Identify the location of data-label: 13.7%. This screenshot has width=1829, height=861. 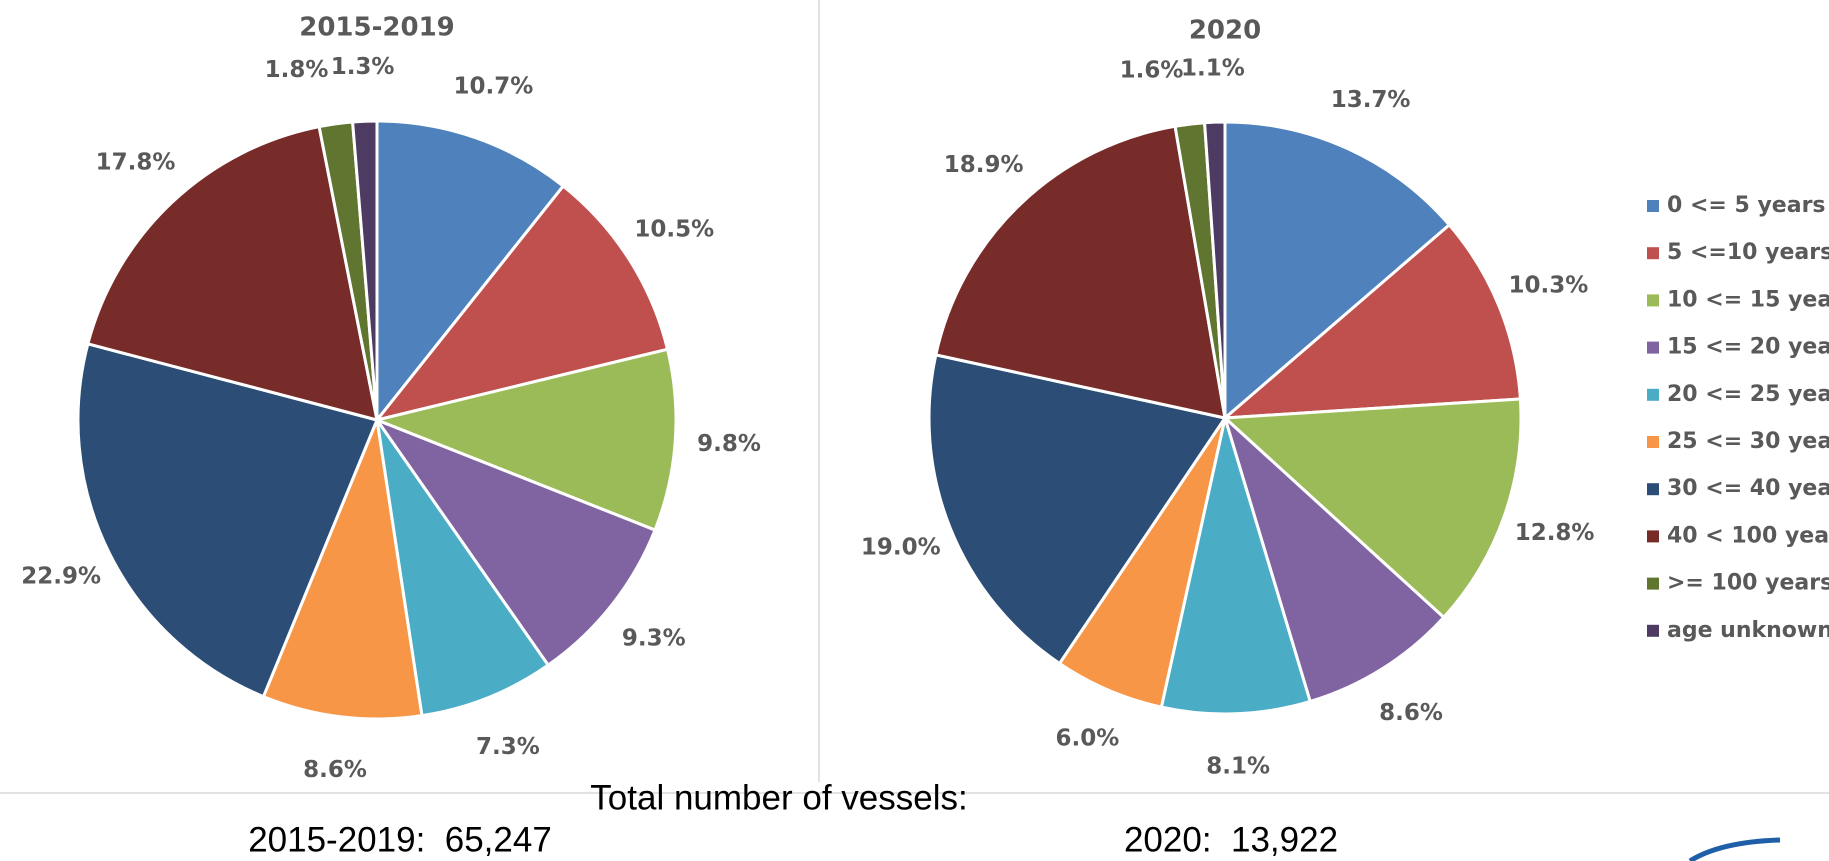
(1371, 100).